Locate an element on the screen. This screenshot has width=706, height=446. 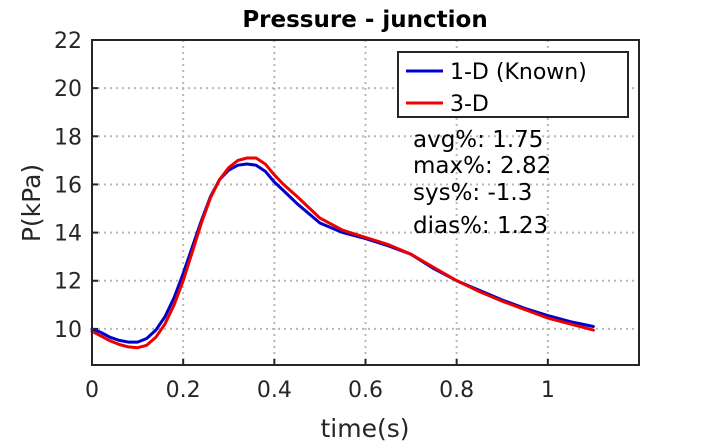
x-axis-label: time(s) is located at coordinates (364, 428).